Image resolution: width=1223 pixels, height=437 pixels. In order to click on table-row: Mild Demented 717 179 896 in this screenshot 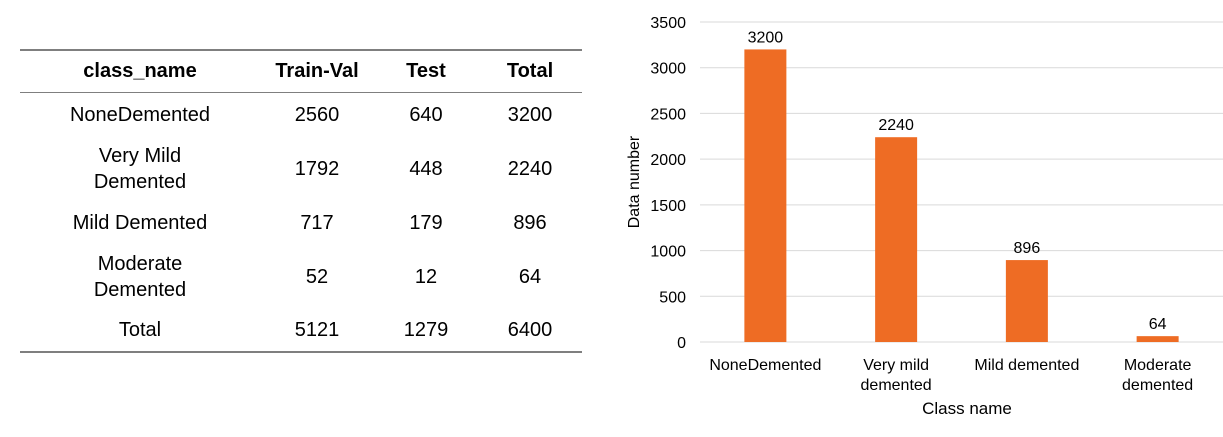, I will do `click(301, 223)`.